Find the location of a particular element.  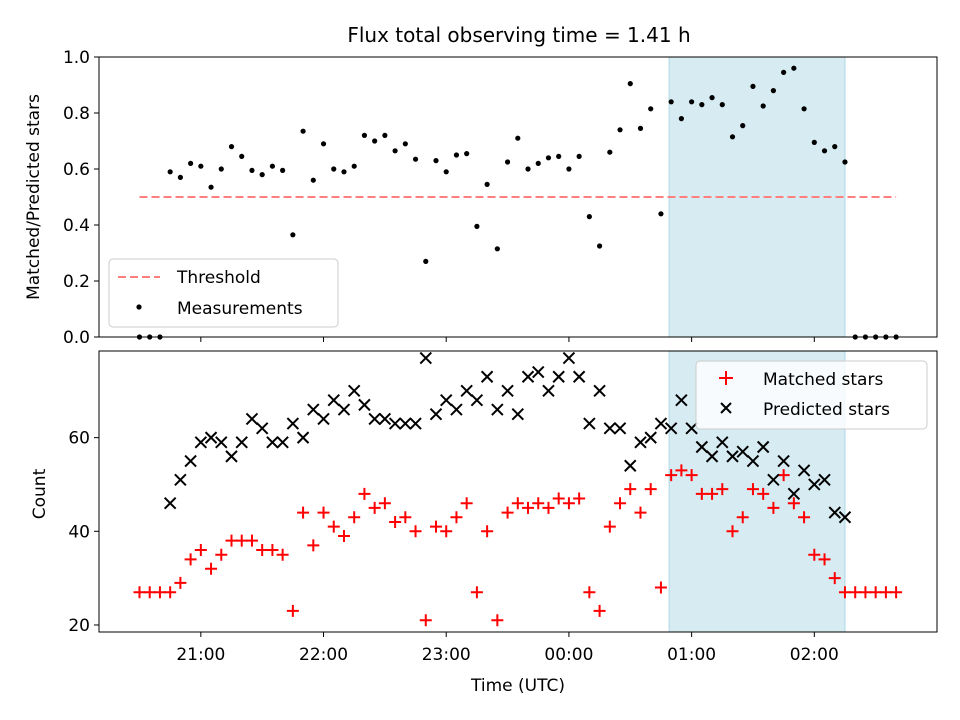

bottom-y-axis-label: Count is located at coordinates (40, 493).